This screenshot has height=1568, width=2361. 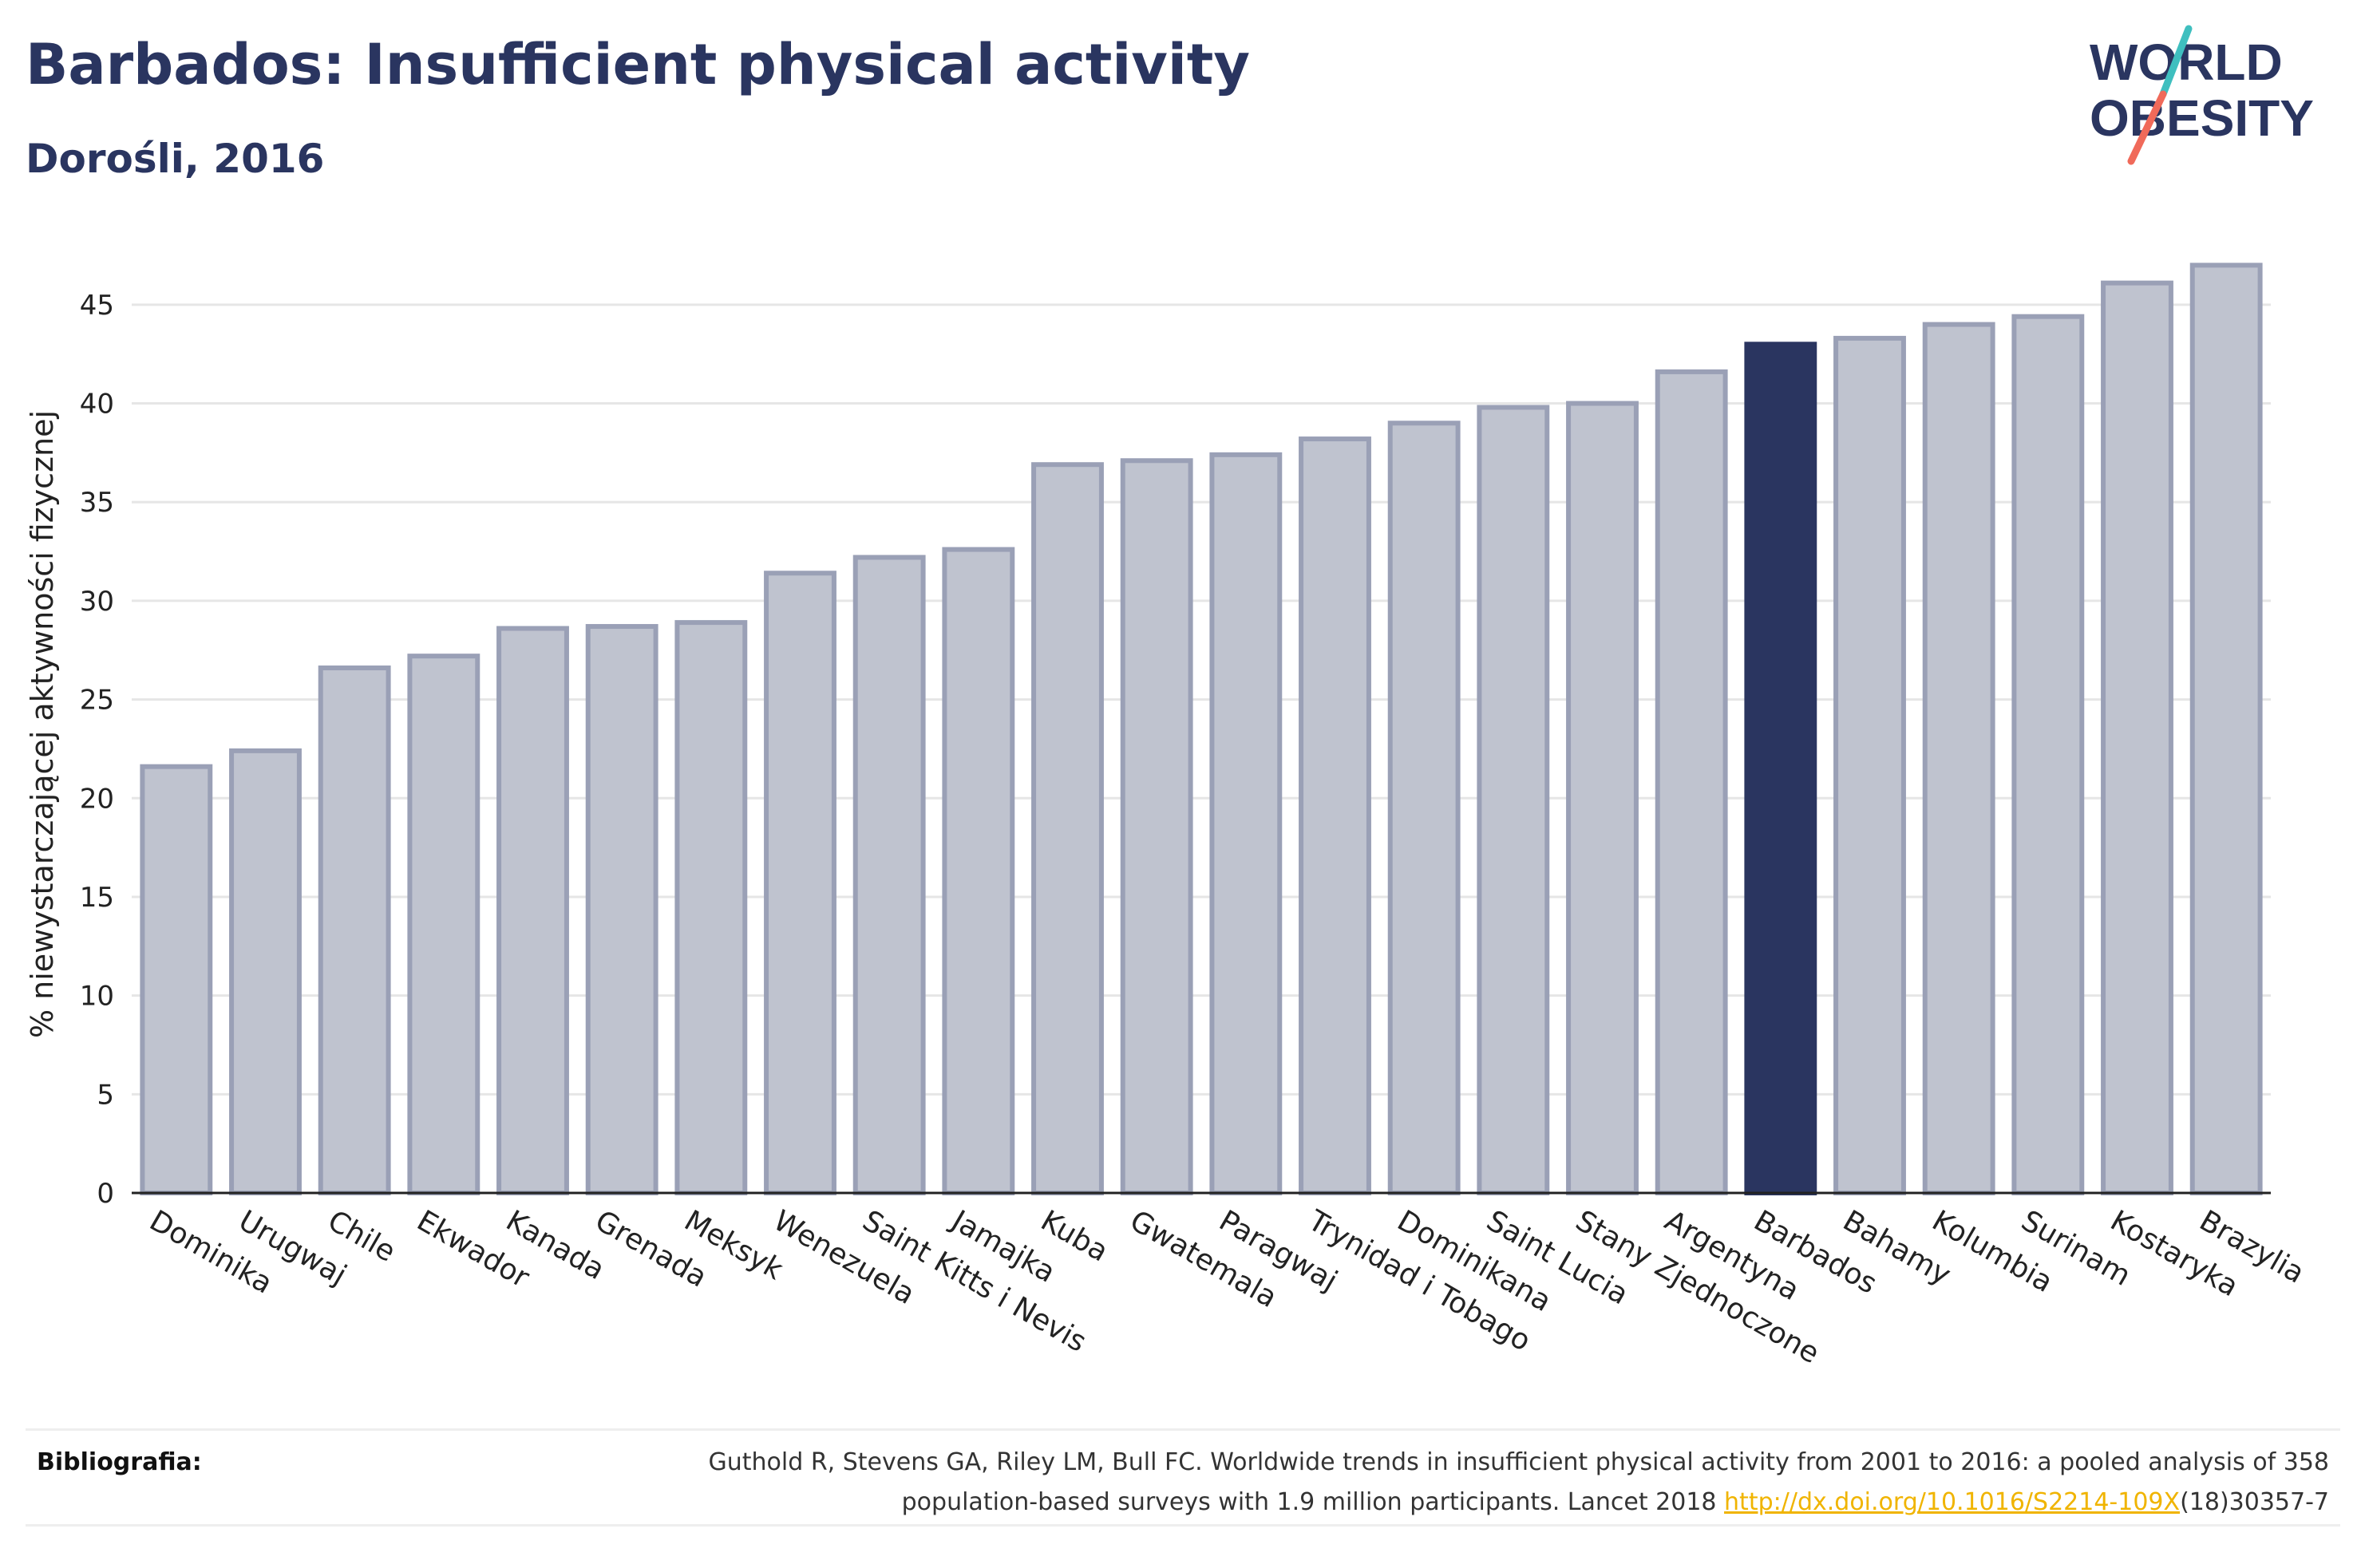 What do you see at coordinates (105, 1194) in the screenshot?
I see `y-tick-label: 0` at bounding box center [105, 1194].